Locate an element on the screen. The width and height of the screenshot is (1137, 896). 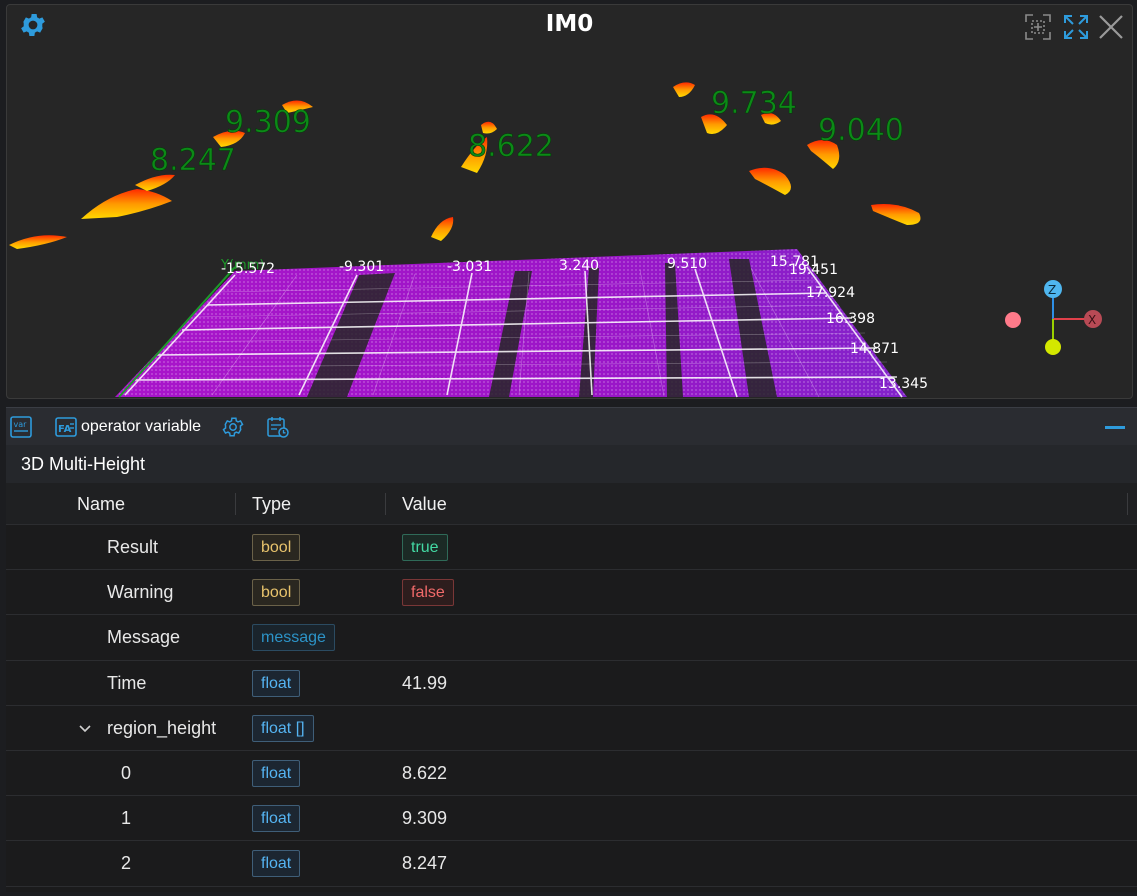
var-button: var is located at coordinates (21, 427).